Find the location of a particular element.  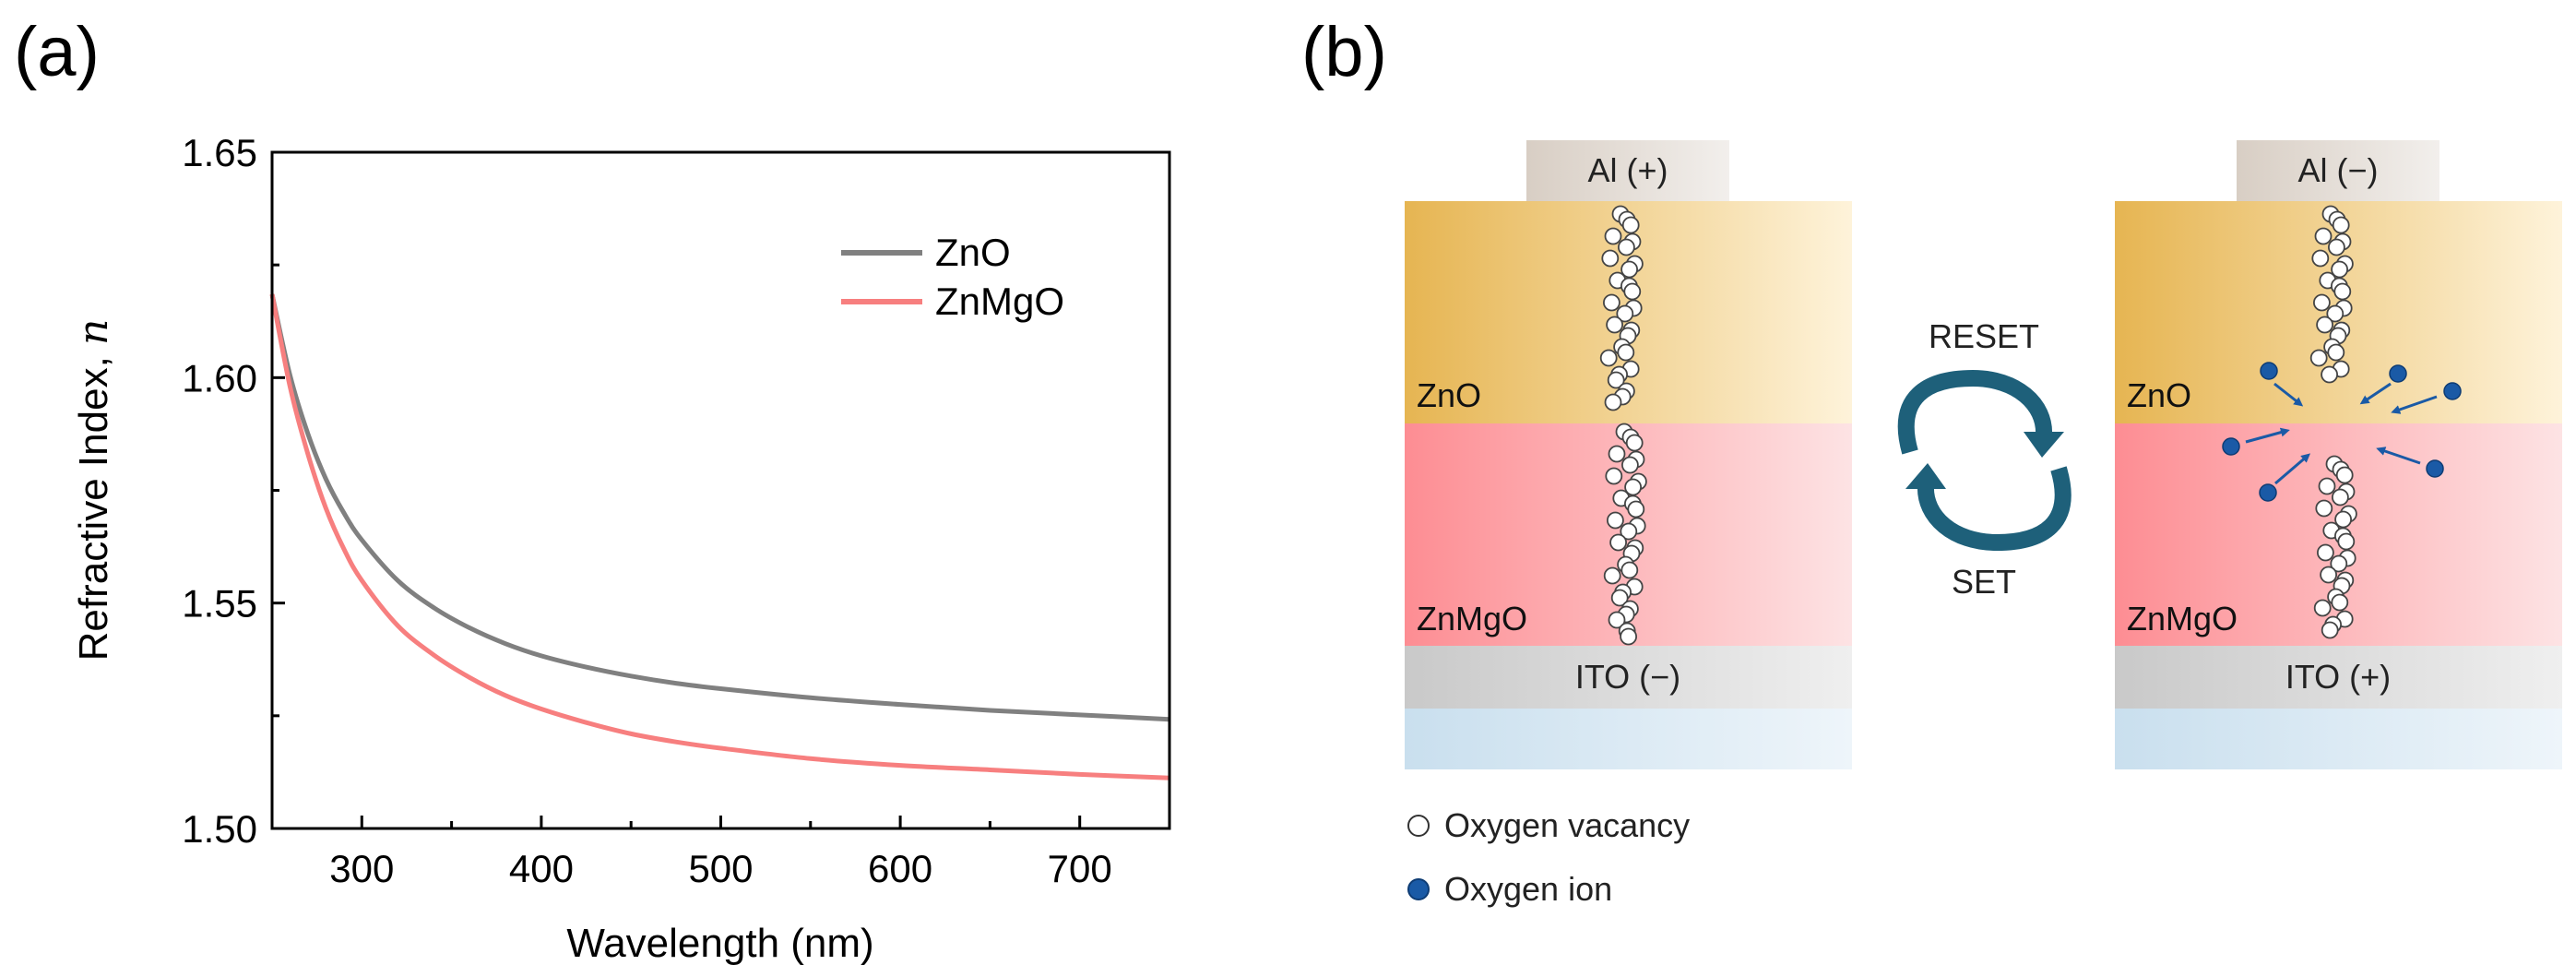

zno-label-left: ZnO is located at coordinates (1449, 395).